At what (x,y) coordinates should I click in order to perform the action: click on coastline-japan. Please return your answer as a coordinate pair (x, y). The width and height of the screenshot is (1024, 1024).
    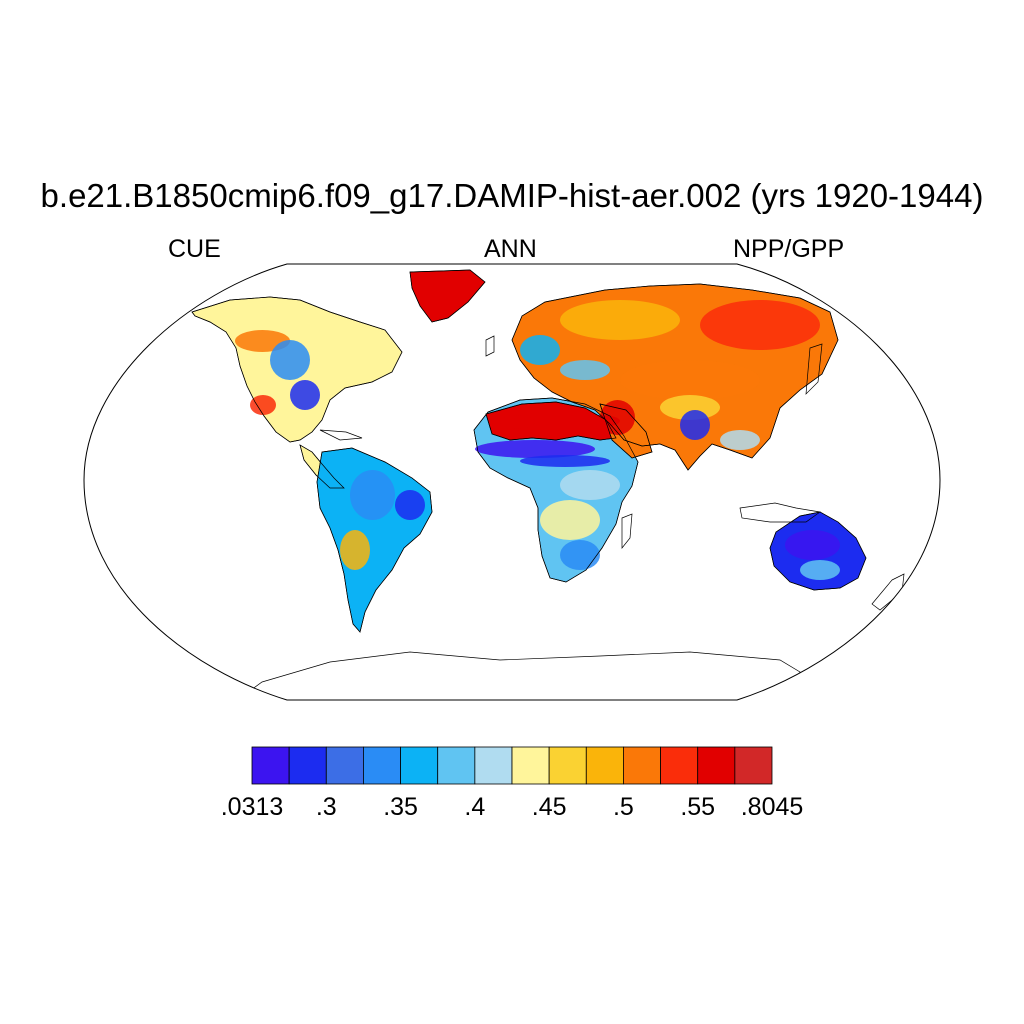
    Looking at the image, I should click on (814, 369).